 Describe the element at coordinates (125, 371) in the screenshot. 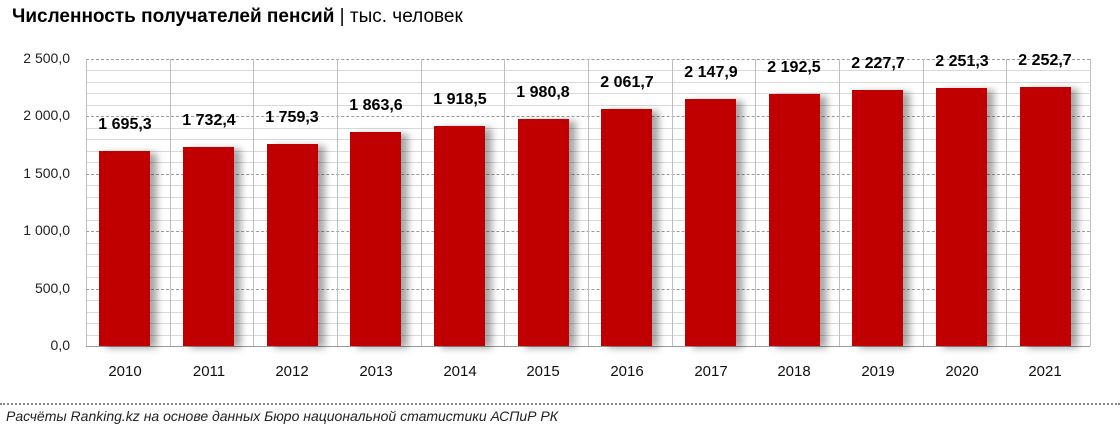

I see `x-axis-tick-label: 2010` at that location.